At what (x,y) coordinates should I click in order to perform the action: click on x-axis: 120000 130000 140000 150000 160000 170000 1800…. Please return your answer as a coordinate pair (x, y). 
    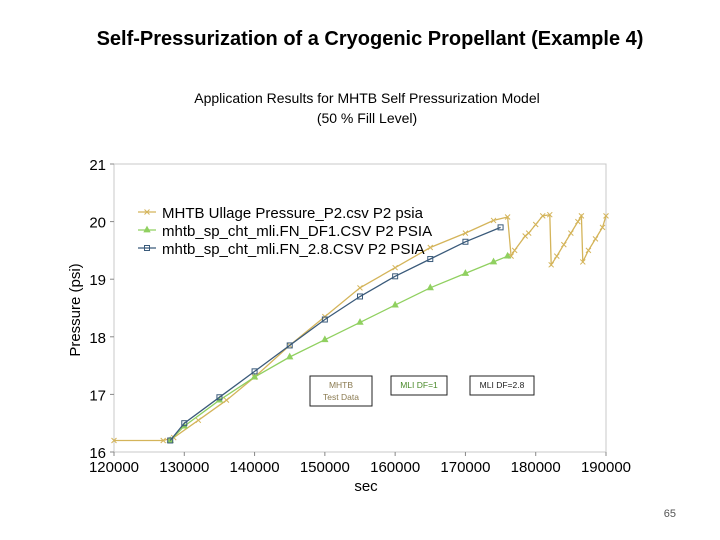
    Looking at the image, I should click on (360, 464).